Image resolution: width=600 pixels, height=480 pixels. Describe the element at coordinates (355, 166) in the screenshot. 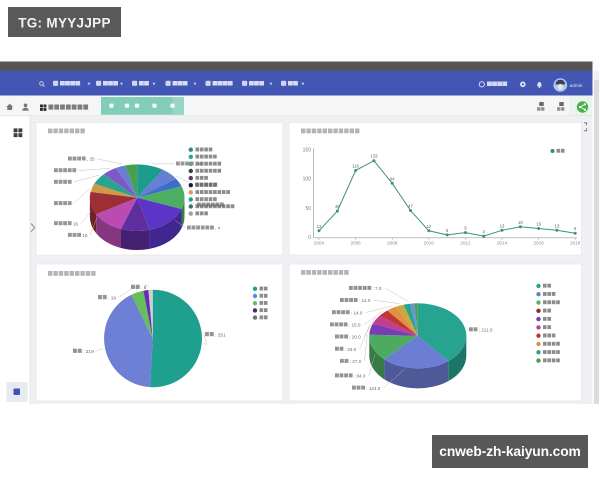

I see `svg-text: 116` at that location.